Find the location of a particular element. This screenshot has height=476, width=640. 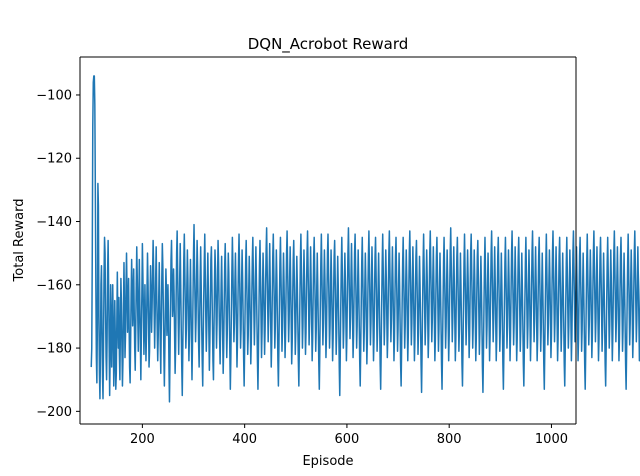

y-axis-label: Total Reward is located at coordinates (19, 241).